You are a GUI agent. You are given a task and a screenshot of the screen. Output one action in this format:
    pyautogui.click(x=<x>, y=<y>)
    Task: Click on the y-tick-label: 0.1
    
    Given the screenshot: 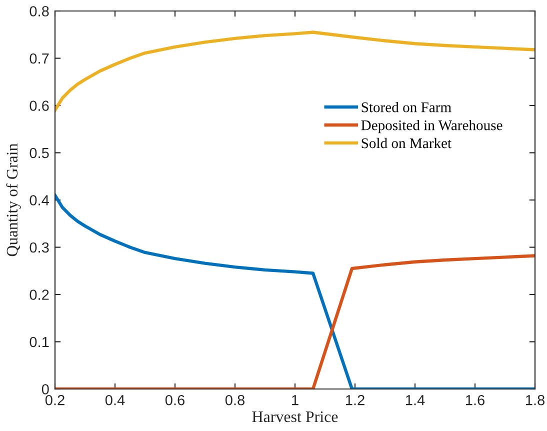 What is the action you would take?
    pyautogui.click(x=39, y=342)
    